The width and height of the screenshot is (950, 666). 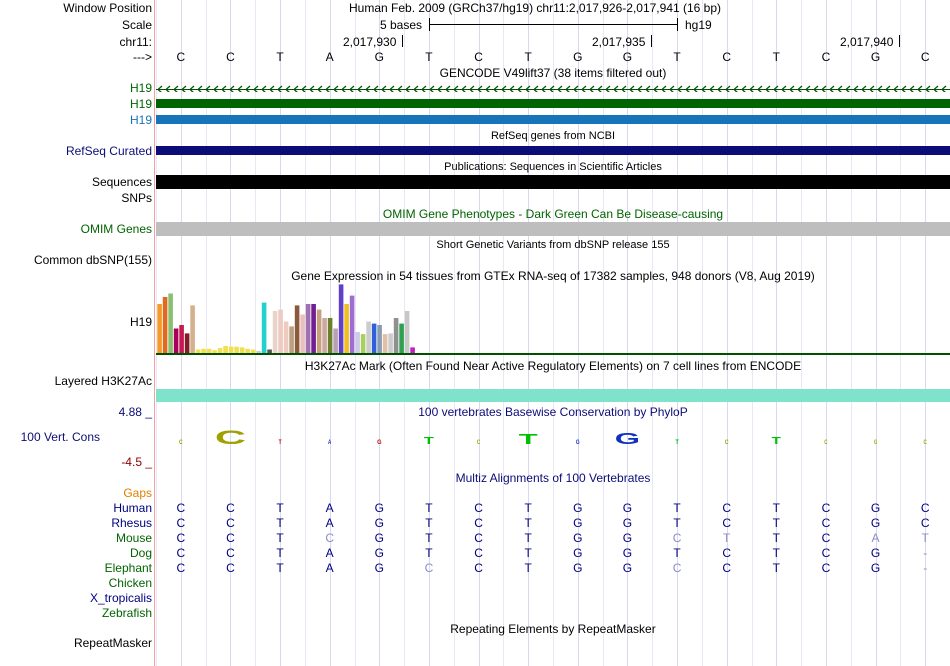 What do you see at coordinates (137, 493) in the screenshot?
I see `gaps-label: Gaps` at bounding box center [137, 493].